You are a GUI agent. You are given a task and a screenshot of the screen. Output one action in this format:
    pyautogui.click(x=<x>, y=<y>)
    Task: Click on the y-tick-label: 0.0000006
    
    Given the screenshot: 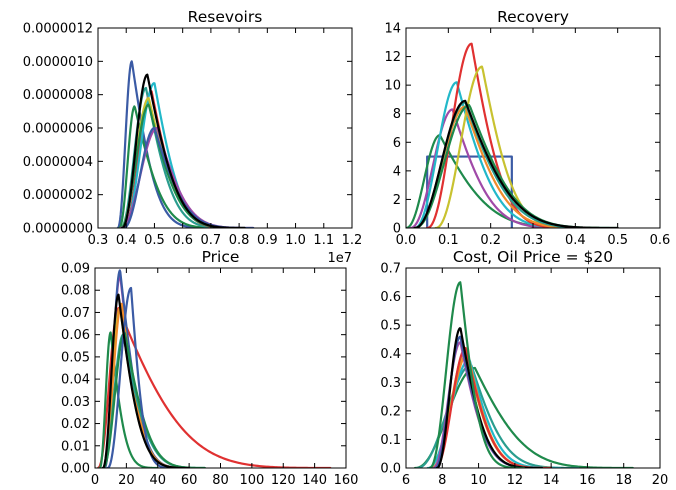 What is the action you would take?
    pyautogui.click(x=58, y=129)
    